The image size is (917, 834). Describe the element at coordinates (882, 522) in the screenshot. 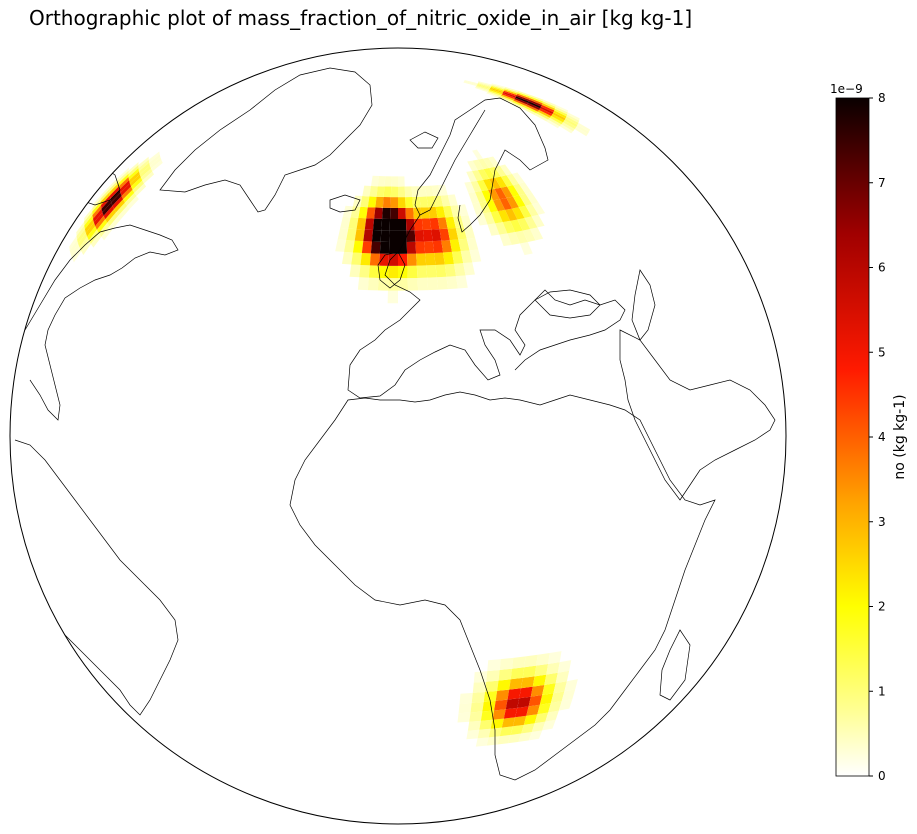

I see `colorbar-tick-label: 3` at that location.